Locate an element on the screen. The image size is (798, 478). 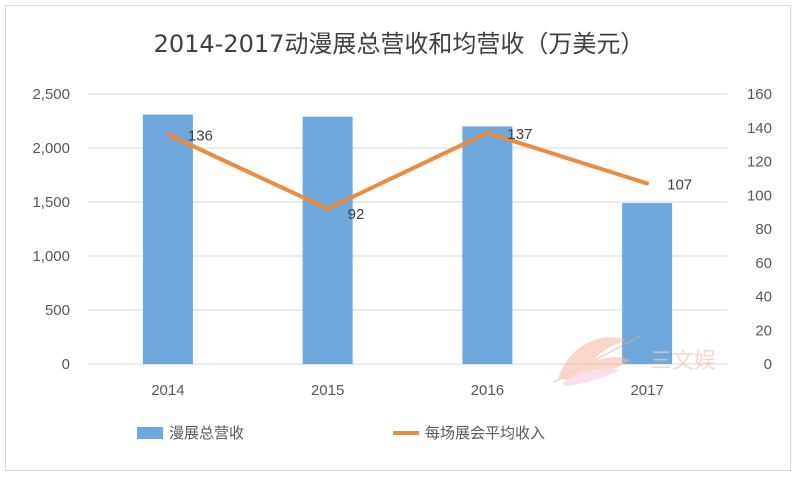
x-tick-label: 2014 is located at coordinates (167, 390).